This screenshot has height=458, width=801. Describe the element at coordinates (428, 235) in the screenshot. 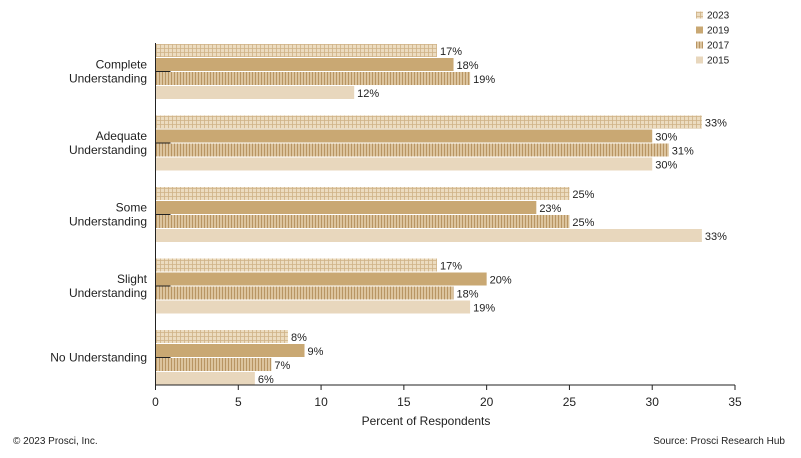

I see `bar-some-understanding-2015` at that location.